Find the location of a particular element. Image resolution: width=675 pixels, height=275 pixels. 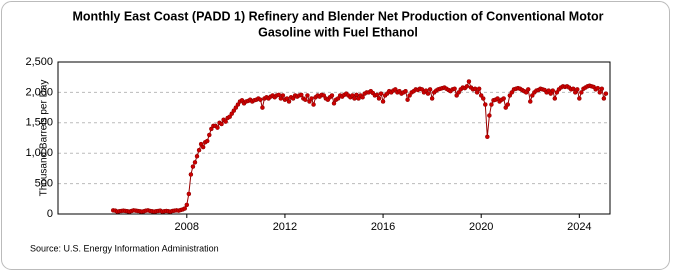

y-tick-label: 1,500 is located at coordinates (39, 123).